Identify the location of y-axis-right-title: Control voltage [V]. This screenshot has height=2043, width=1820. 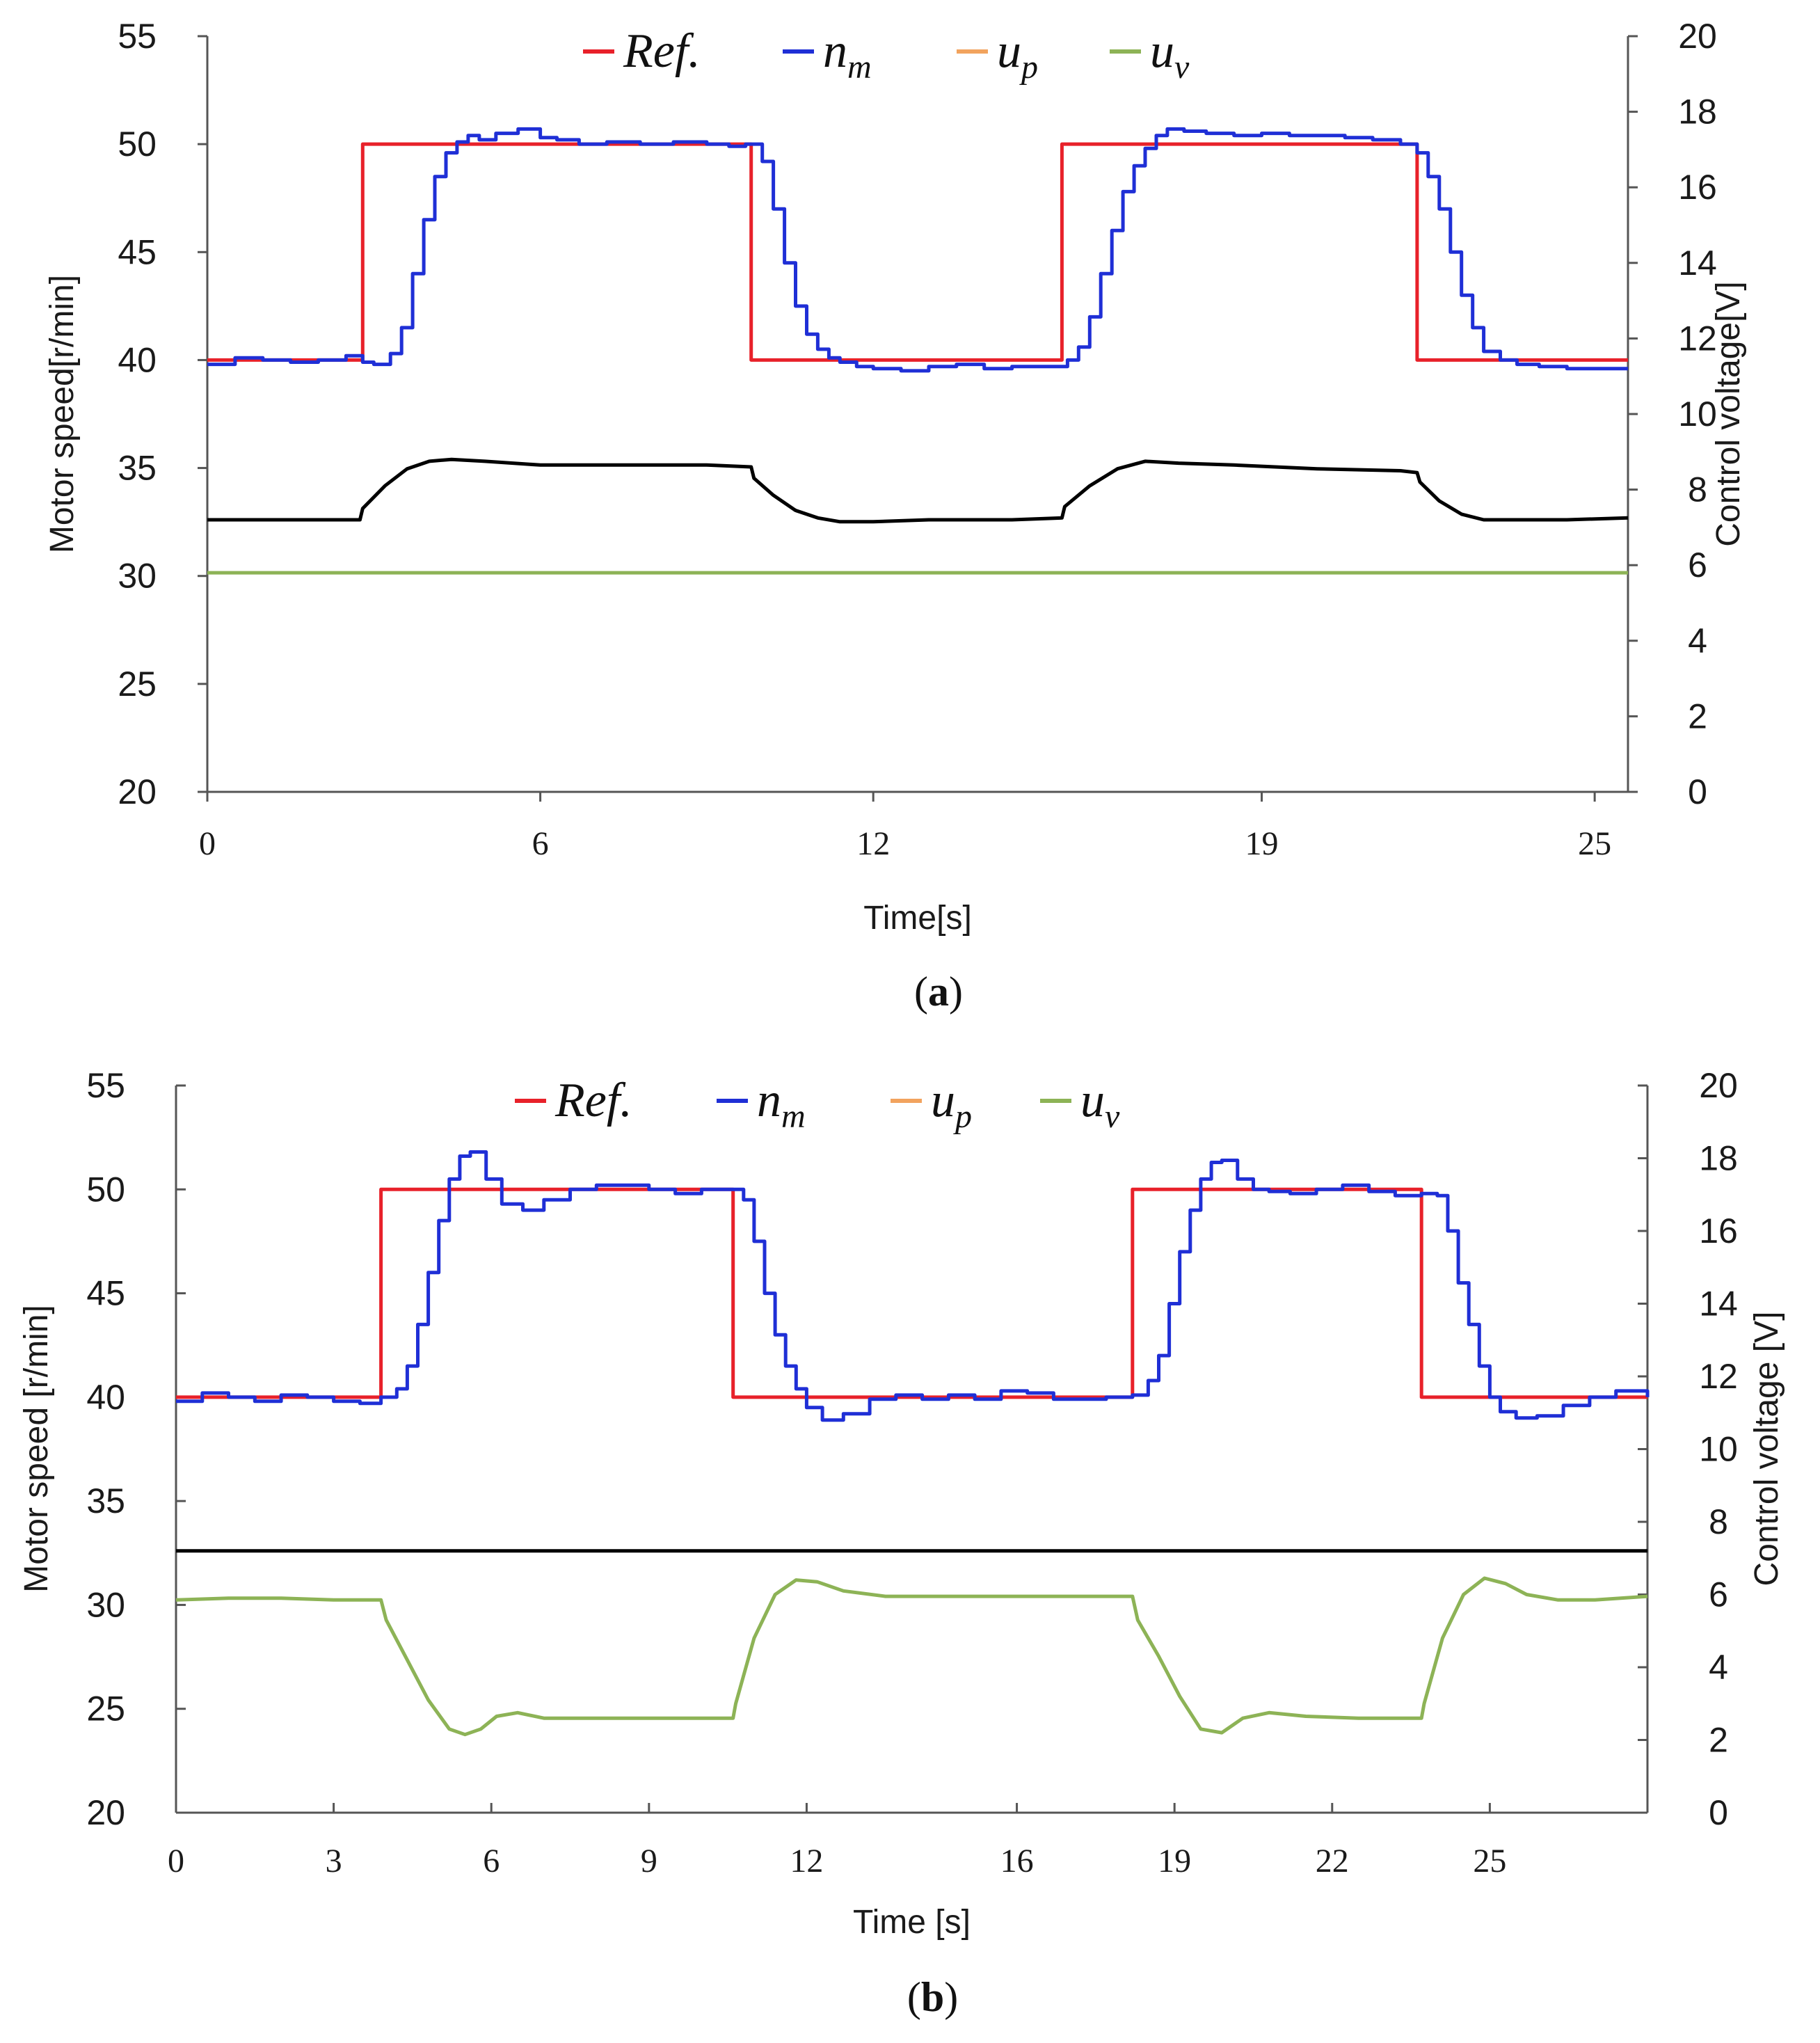
(1766, 1449).